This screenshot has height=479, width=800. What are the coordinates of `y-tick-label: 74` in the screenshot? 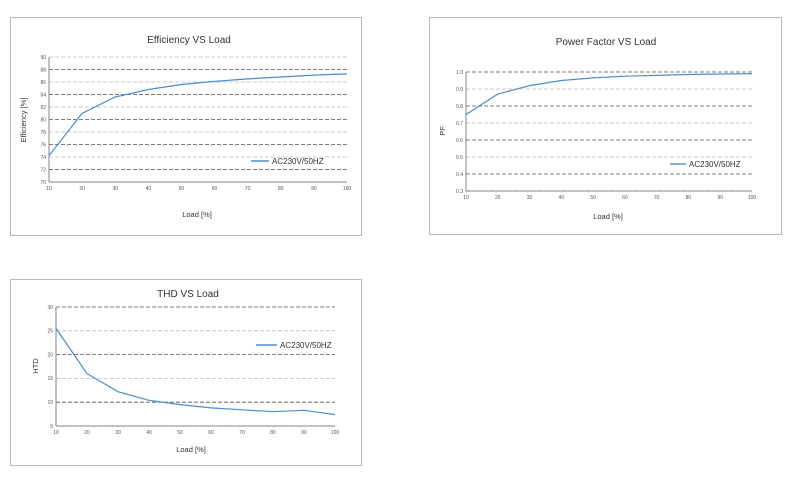 It's located at (43, 158).